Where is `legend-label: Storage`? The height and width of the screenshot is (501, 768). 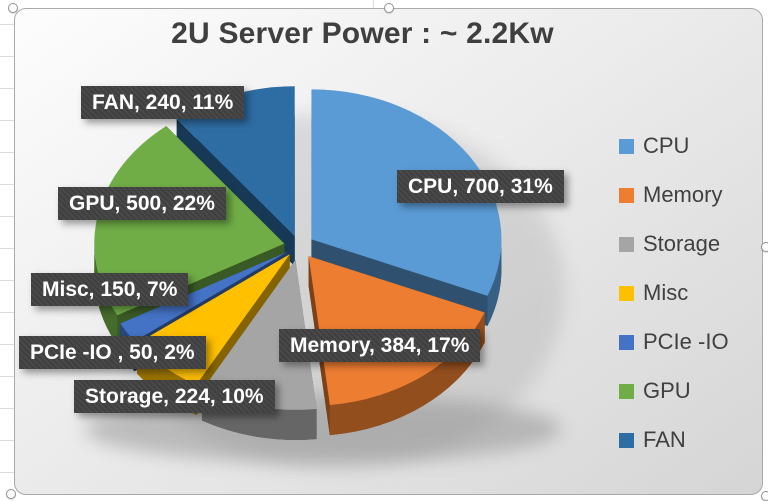
legend-label: Storage is located at coordinates (682, 243).